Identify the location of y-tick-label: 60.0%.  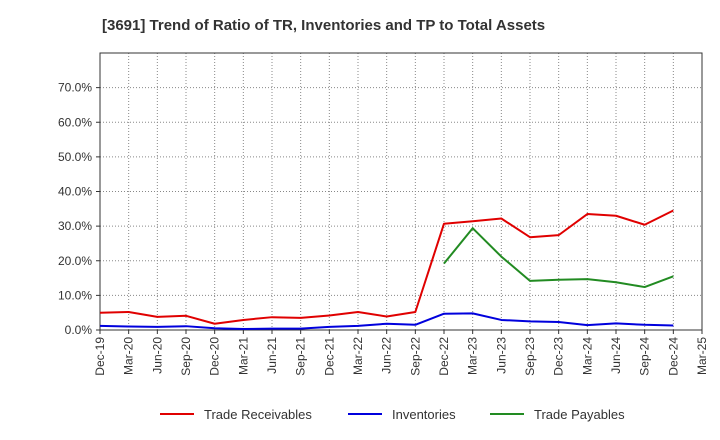
(75, 122).